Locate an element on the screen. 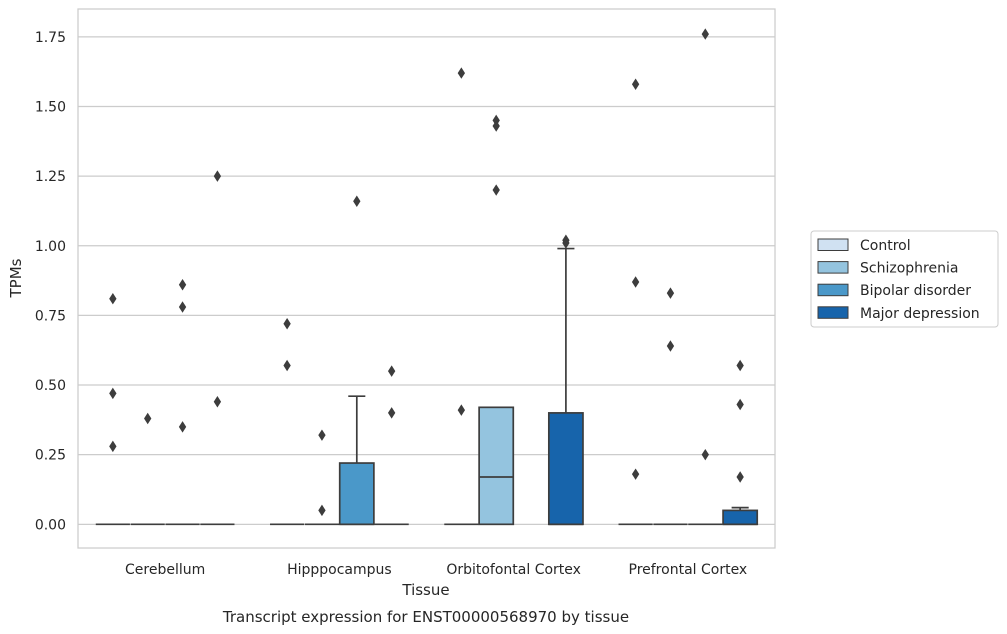 The height and width of the screenshot is (634, 1007). x-tick-label: Orbitofontal Cortex is located at coordinates (513, 570).